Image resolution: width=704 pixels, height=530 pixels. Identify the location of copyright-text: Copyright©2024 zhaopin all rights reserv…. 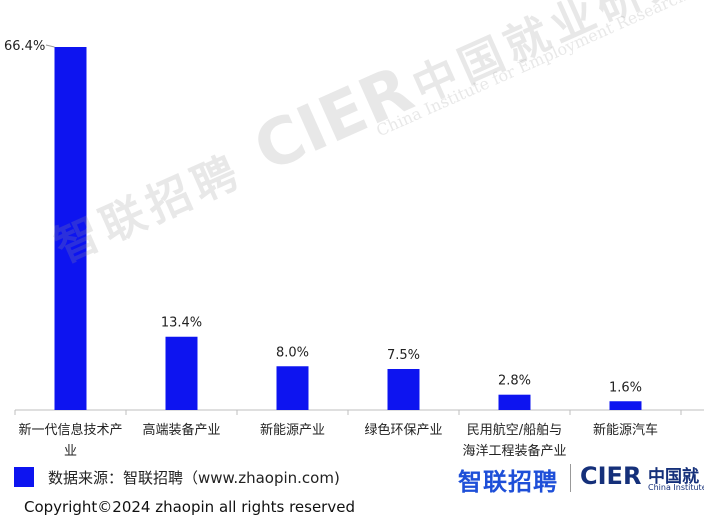
(189, 507).